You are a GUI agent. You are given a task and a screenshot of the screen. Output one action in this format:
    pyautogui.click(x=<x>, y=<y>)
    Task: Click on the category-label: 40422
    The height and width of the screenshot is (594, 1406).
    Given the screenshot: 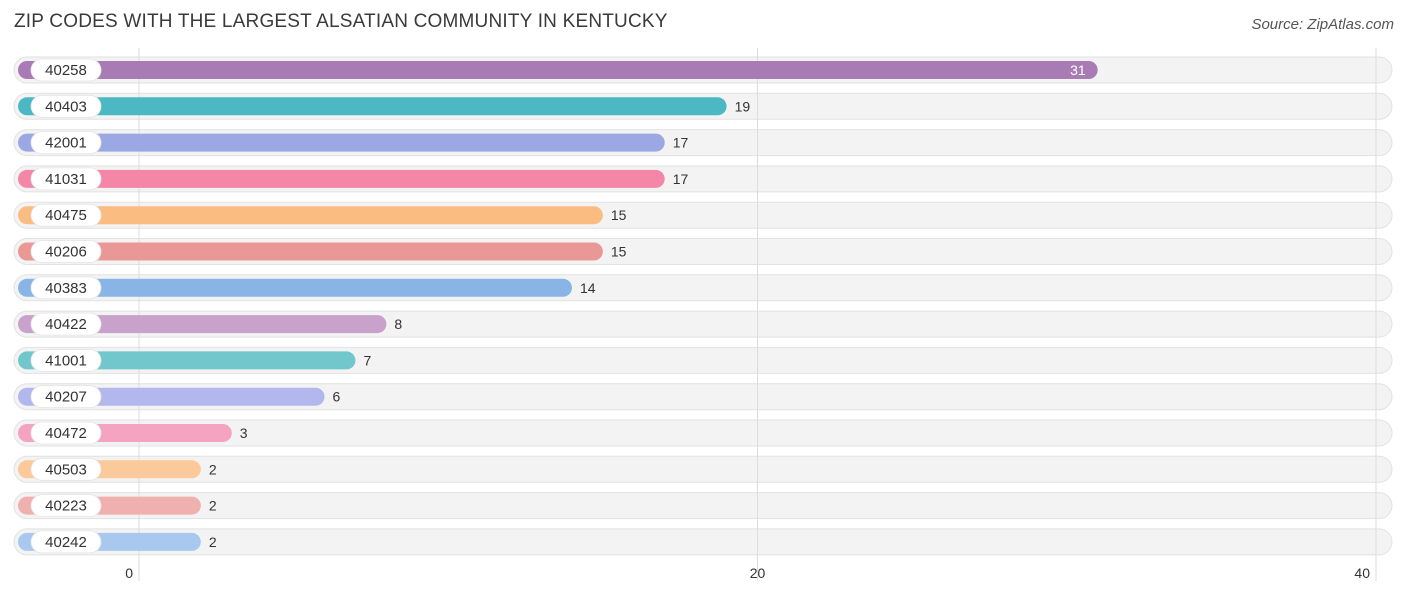 What is the action you would take?
    pyautogui.click(x=66, y=324)
    